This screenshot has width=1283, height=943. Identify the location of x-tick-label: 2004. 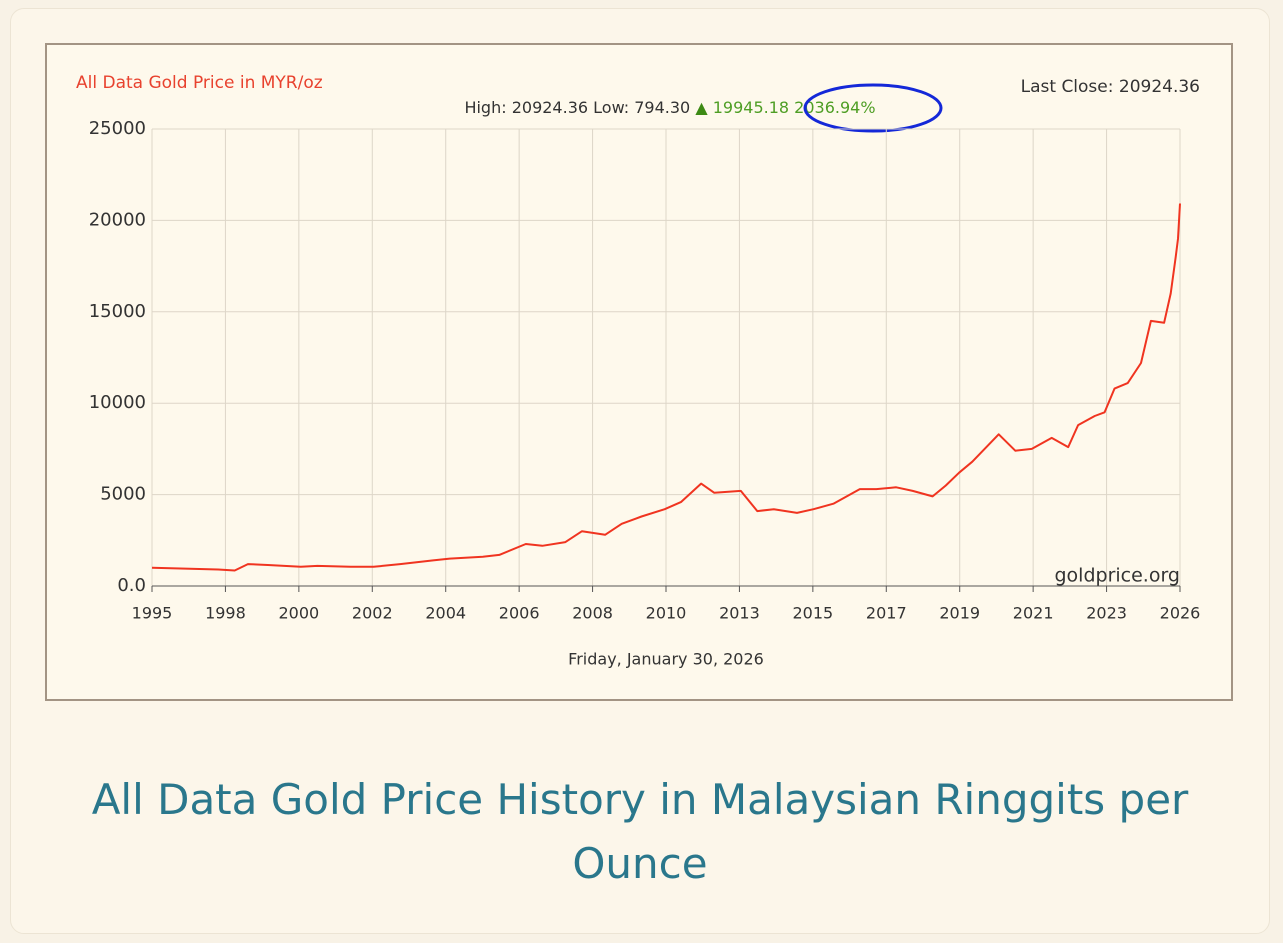
(445, 613).